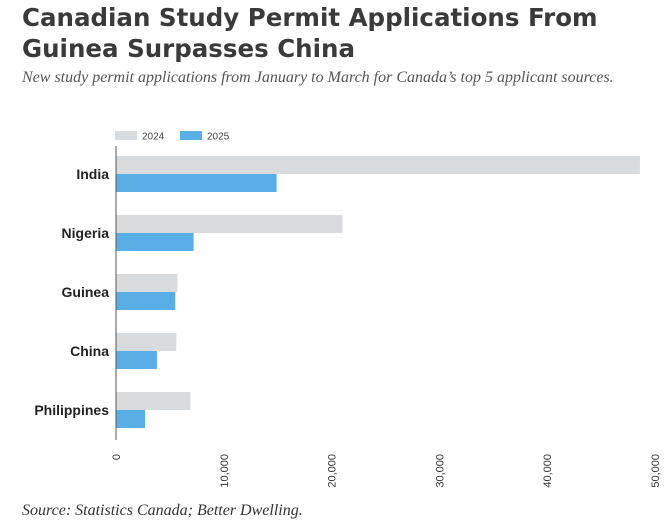  I want to click on category-label-guinea: Guinea, so click(86, 292).